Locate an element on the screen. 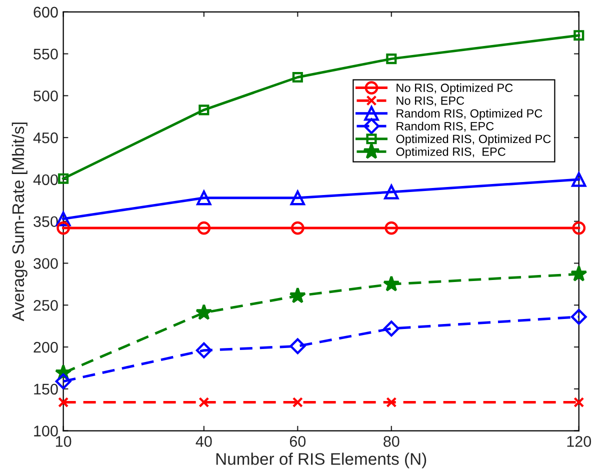 The height and width of the screenshot is (476, 603). y-tick-label: 550 is located at coordinates (46, 54).